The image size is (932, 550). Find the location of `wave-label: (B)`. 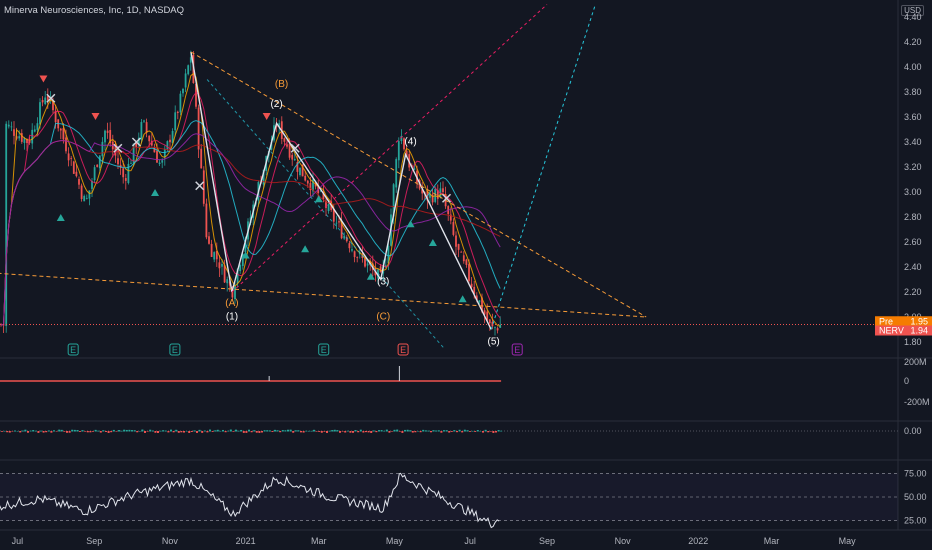

wave-label: (B) is located at coordinates (281, 84).